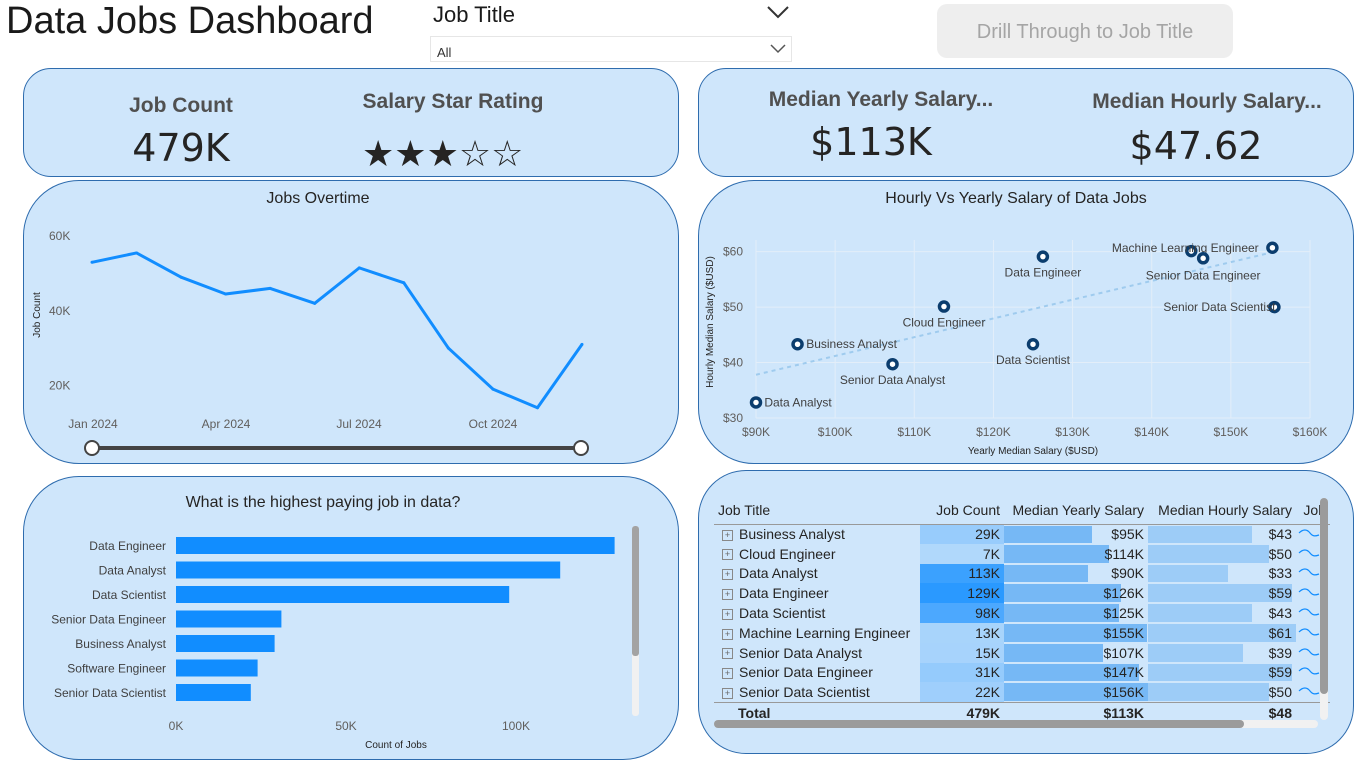  I want to click on chevron-down-icon, so click(778, 49).